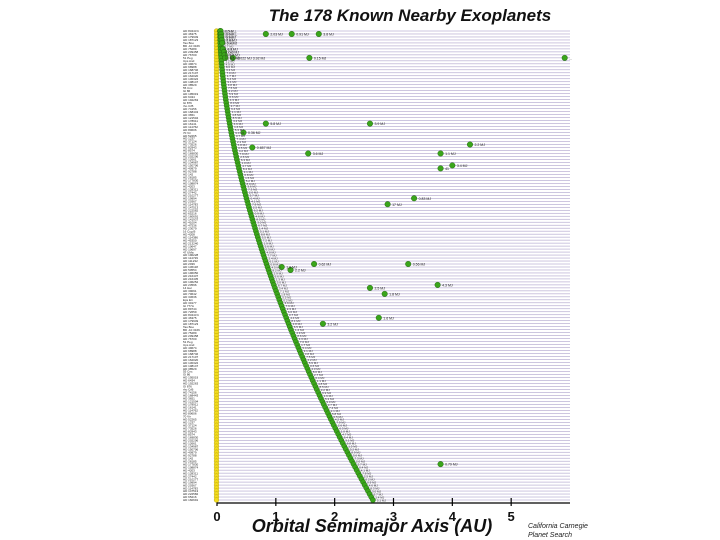 The height and width of the screenshot is (540, 720). Describe the element at coordinates (190, 127) in the screenshot. I see `star-name-label: HD 114762` at that location.